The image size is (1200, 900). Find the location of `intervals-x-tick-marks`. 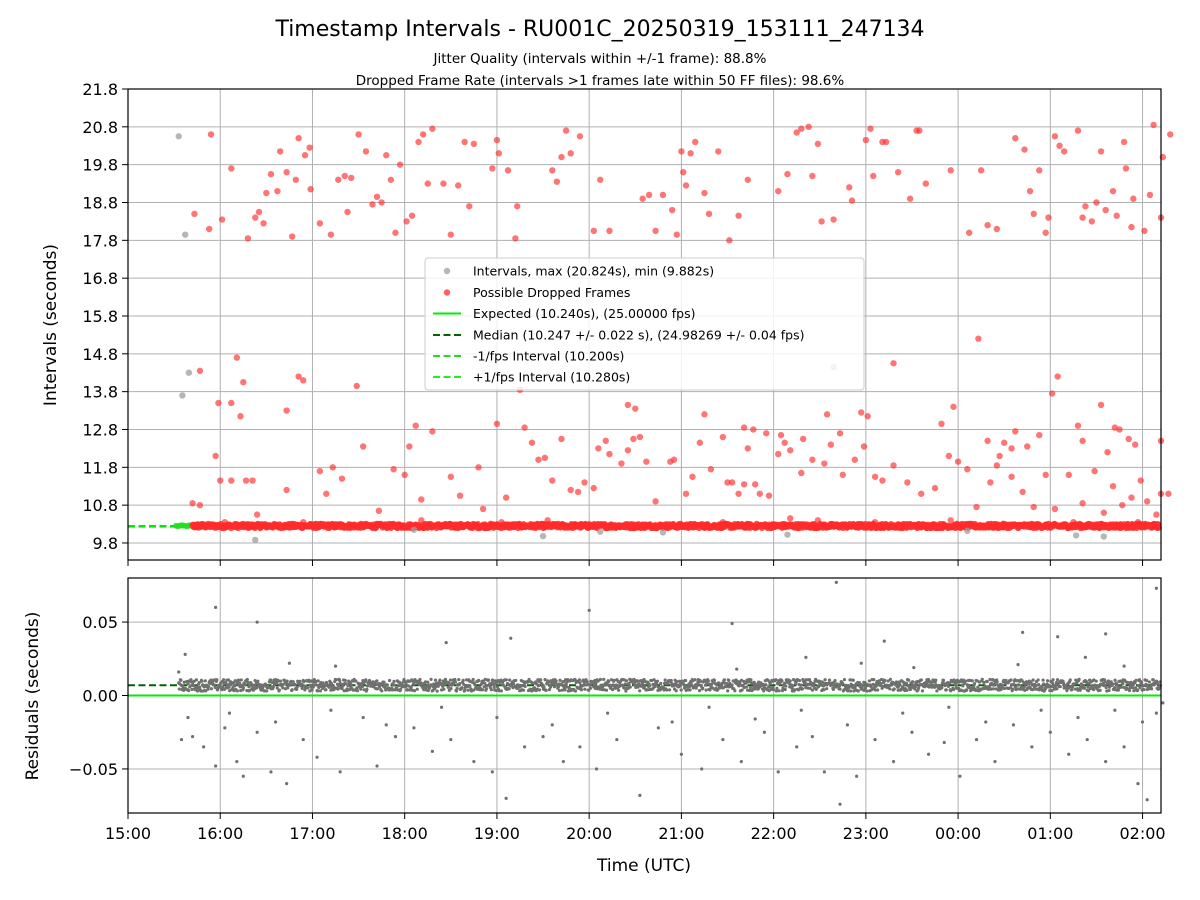

intervals-x-tick-marks is located at coordinates (635, 563).